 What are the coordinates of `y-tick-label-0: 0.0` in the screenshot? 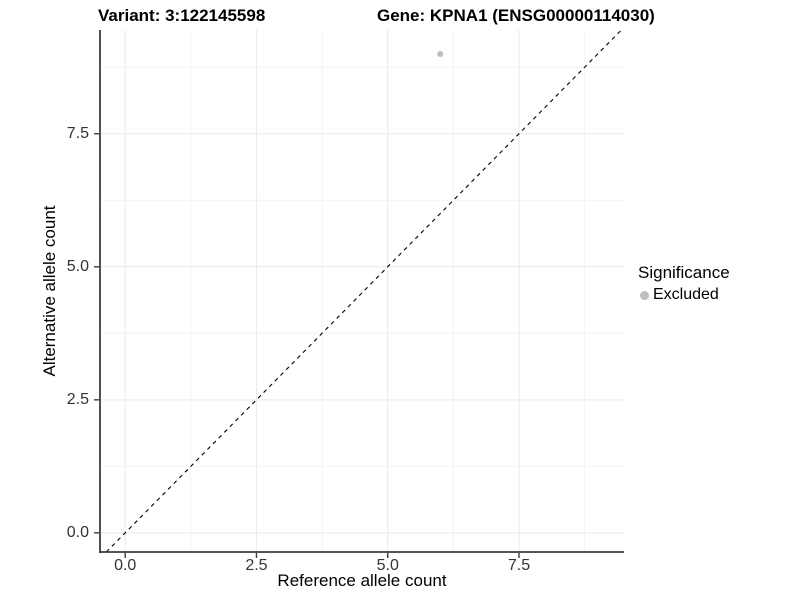 It's located at (77, 532).